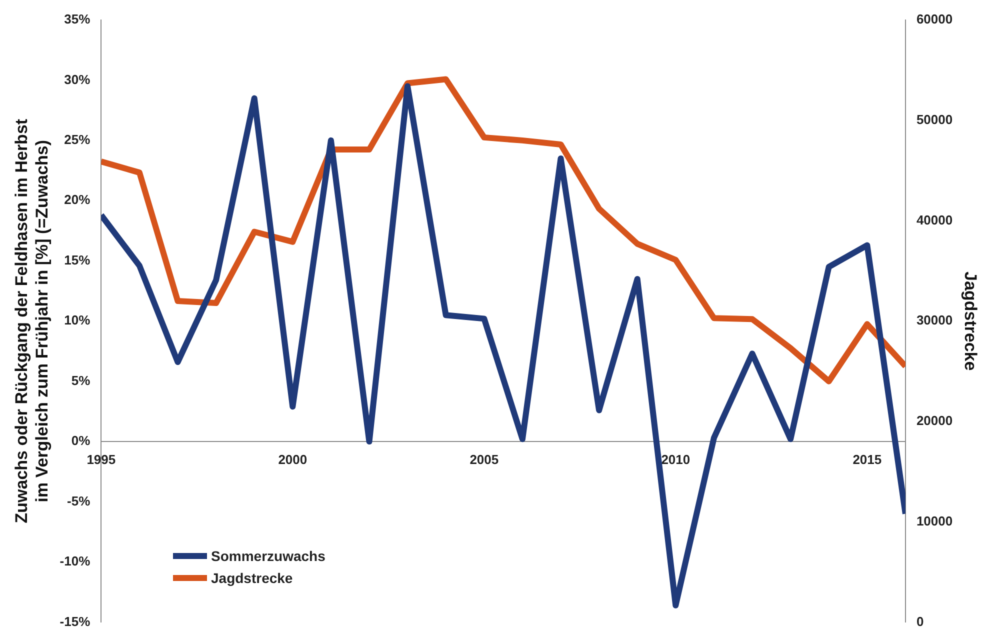 This screenshot has width=997, height=633. I want to click on x-tick-label: 2000, so click(293, 459).